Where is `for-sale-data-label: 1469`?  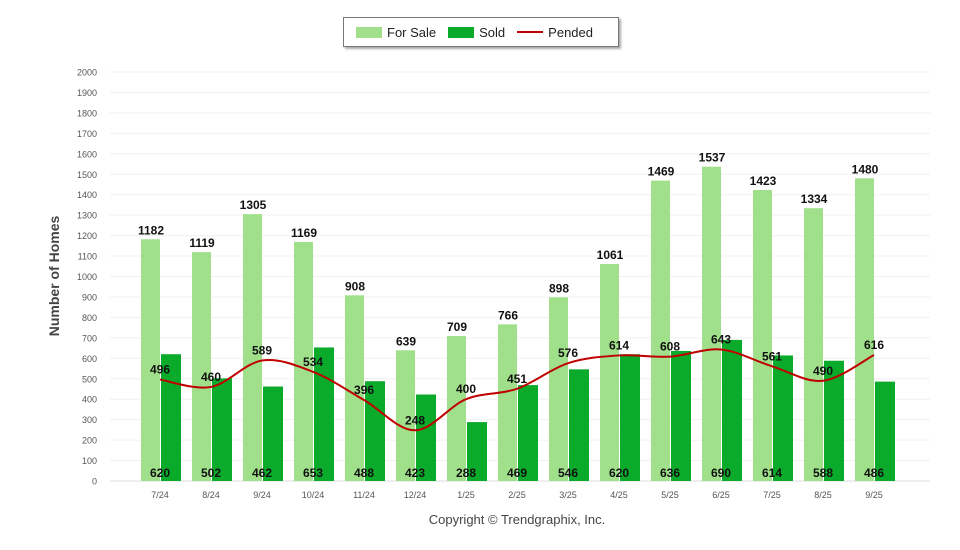
for-sale-data-label: 1469 is located at coordinates (661, 172).